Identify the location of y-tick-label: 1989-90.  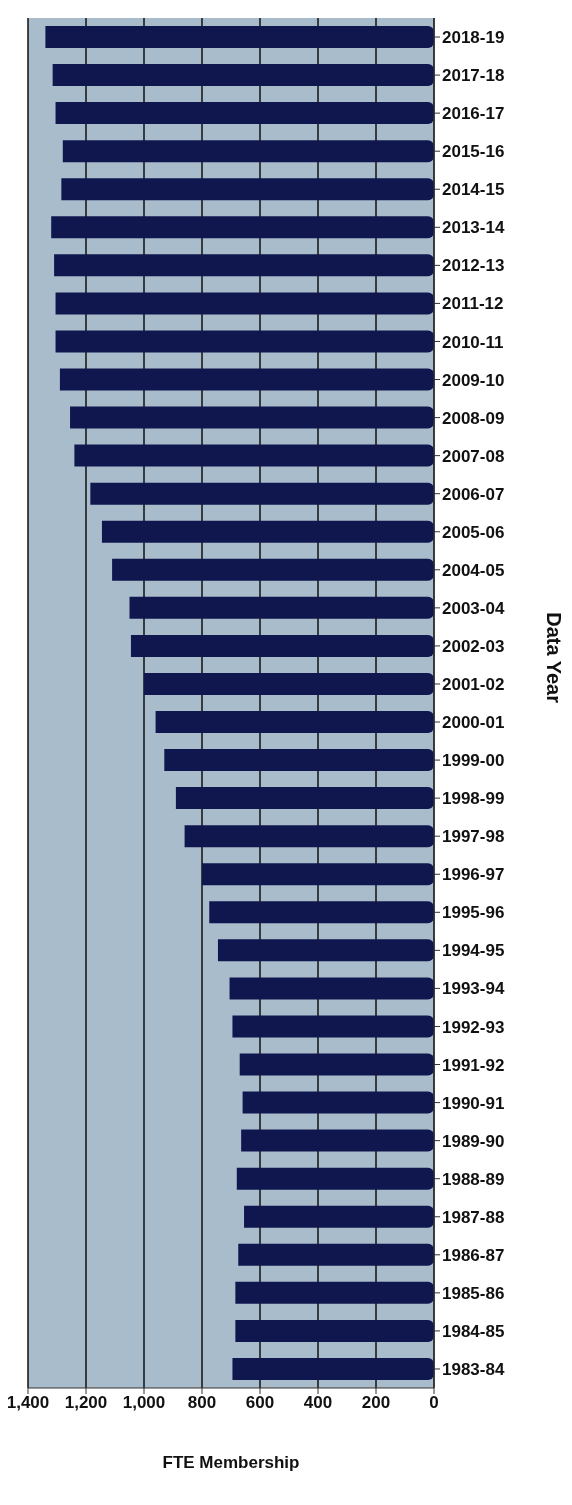
(473, 1141).